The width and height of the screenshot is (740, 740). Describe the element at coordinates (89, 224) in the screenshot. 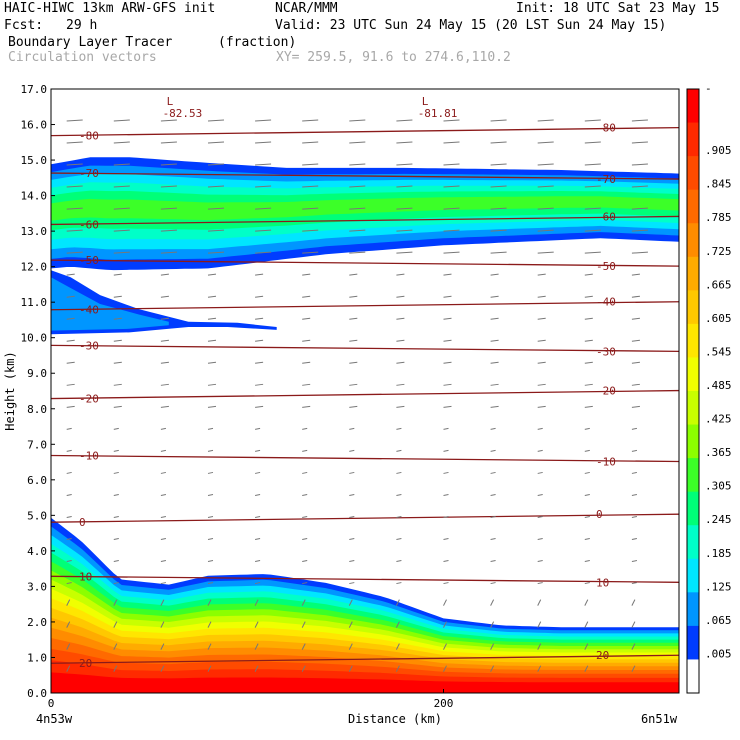

I see `contour-label: -60` at that location.